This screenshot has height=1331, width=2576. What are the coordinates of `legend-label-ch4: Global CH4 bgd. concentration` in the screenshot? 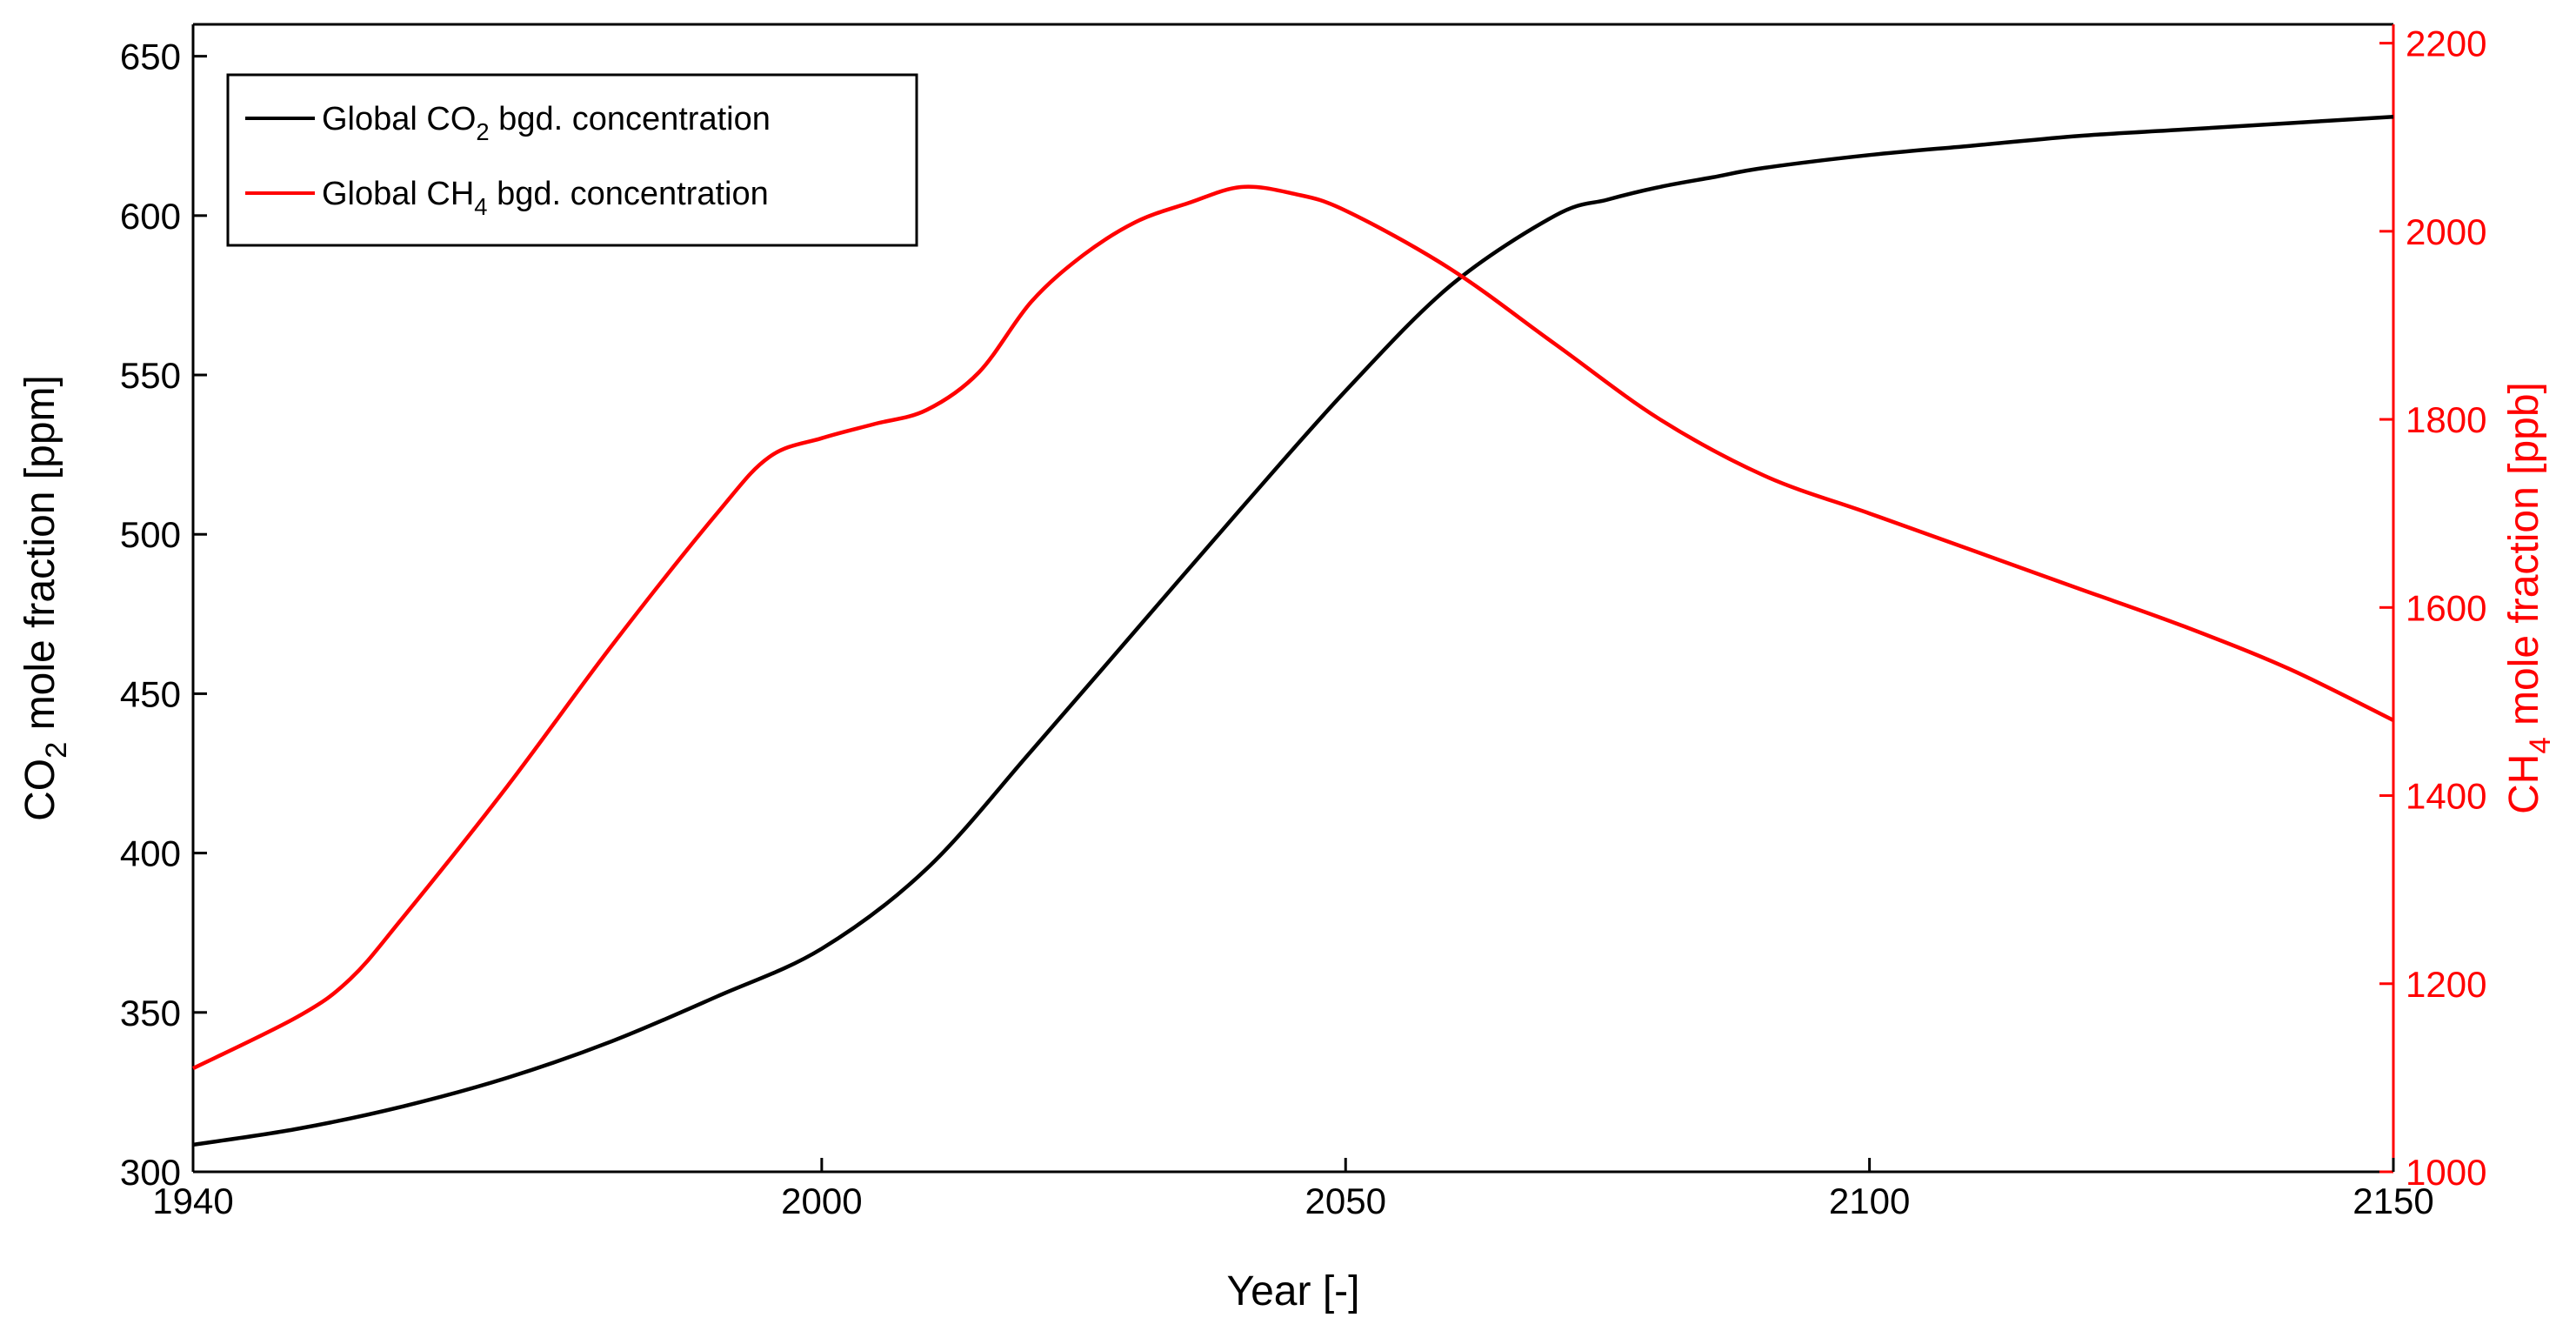 It's located at (545, 198).